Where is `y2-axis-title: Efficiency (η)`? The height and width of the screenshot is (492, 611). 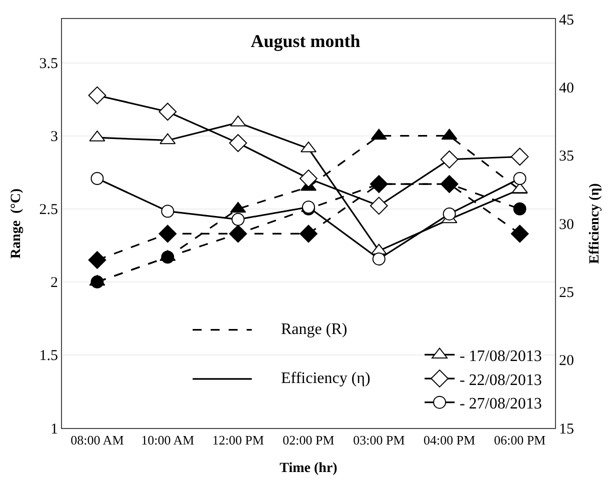 y2-axis-title: Efficiency (η) is located at coordinates (594, 223).